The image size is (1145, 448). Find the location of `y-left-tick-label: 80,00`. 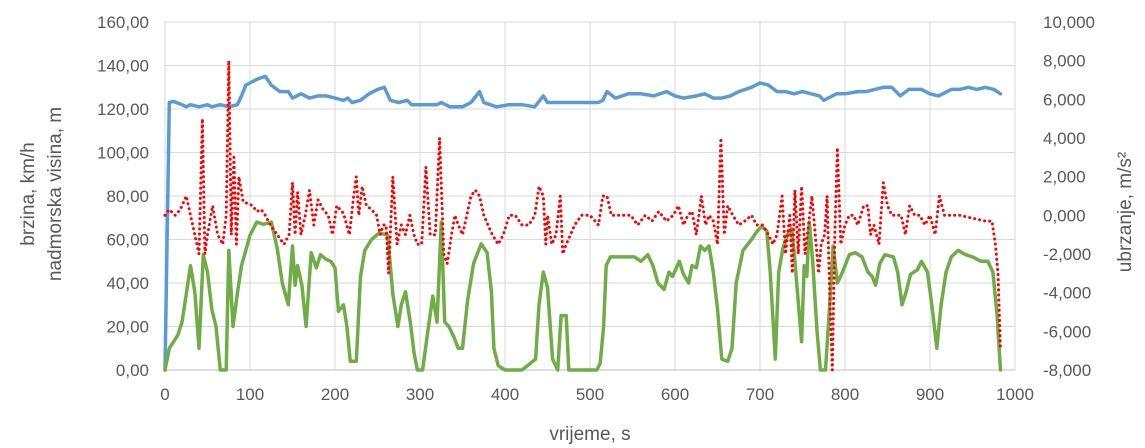

y-left-tick-label: 80,00 is located at coordinates (127, 196).